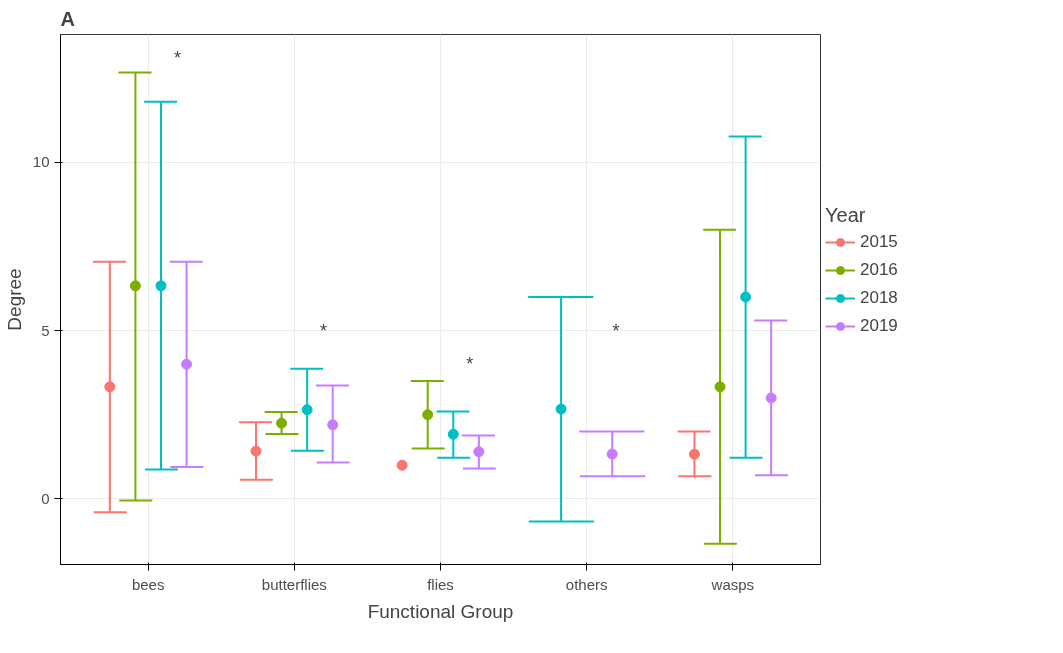 This screenshot has width=1063, height=653. What do you see at coordinates (294, 584) in the screenshot?
I see `x-tick-label: butterflies` at bounding box center [294, 584].